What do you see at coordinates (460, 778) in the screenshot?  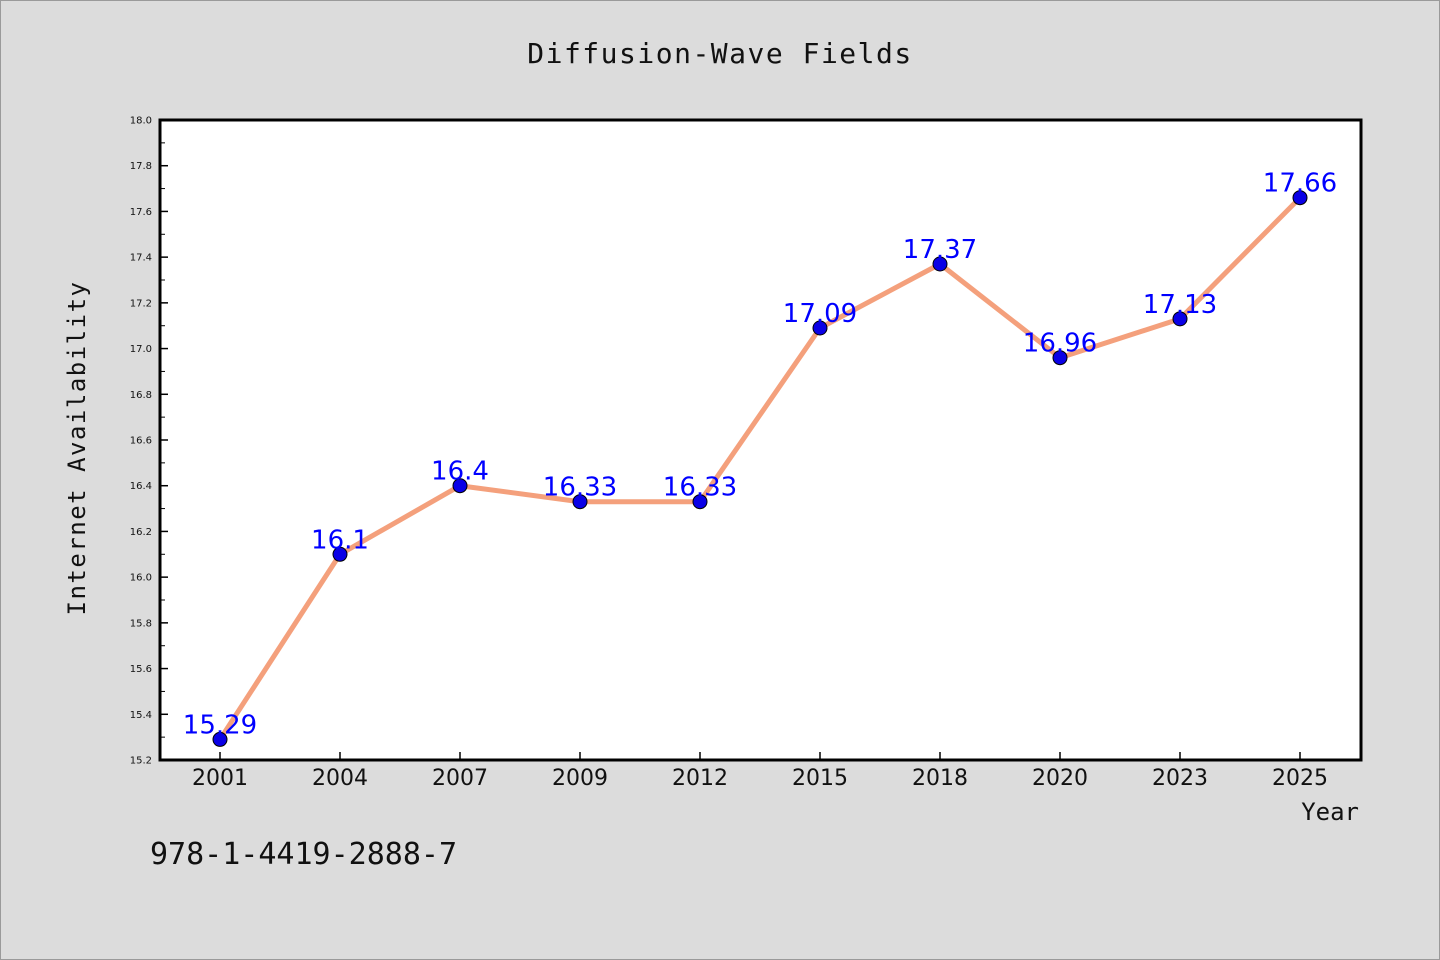 I see `x-tick-label: 2007` at bounding box center [460, 778].